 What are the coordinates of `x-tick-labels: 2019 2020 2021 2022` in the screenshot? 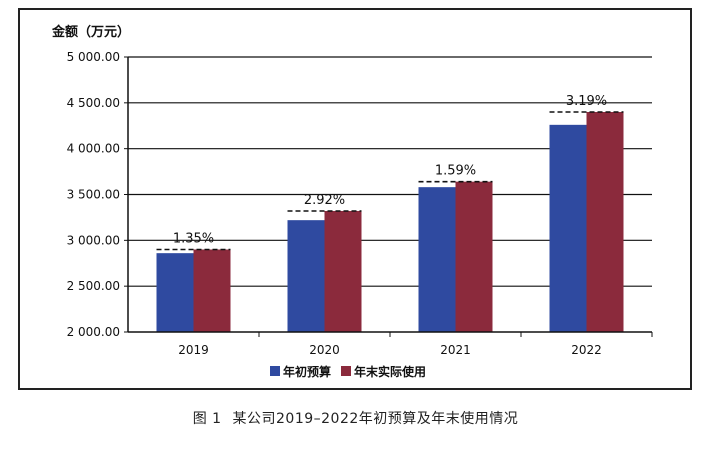 It's located at (390, 350).